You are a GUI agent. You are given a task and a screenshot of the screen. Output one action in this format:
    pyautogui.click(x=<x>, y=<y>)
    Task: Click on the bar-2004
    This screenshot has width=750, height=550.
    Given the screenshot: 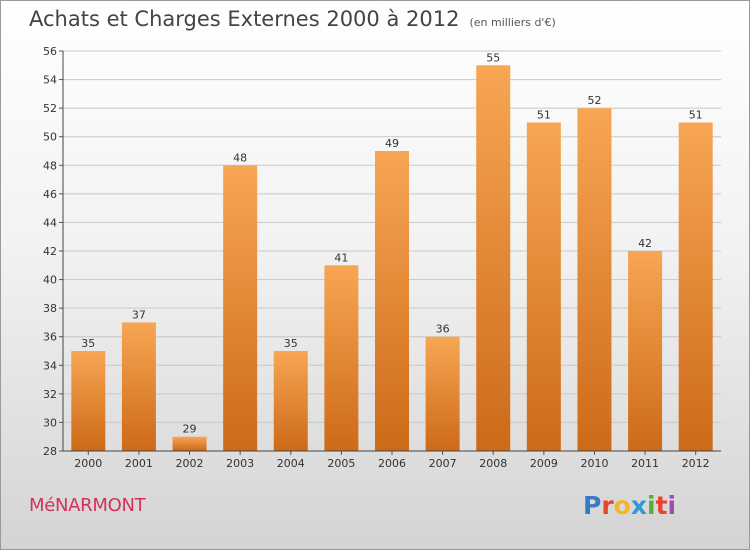 What is the action you would take?
    pyautogui.click(x=290, y=401)
    